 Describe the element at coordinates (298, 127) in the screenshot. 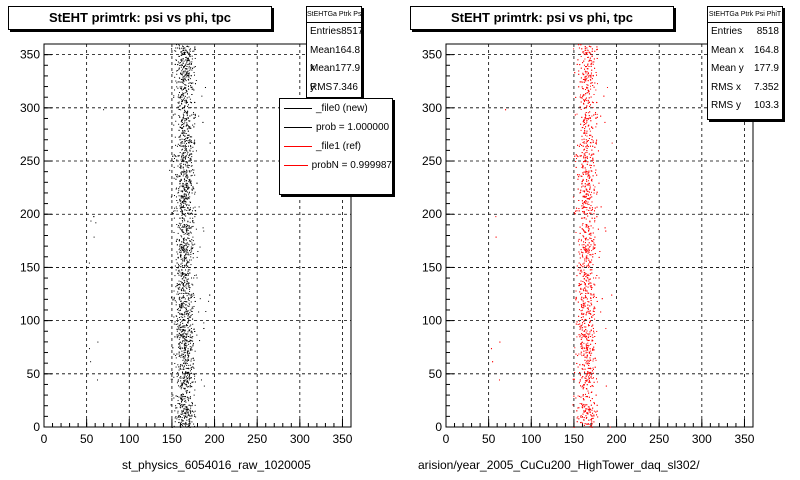

I see `legend-line-swatch` at that location.